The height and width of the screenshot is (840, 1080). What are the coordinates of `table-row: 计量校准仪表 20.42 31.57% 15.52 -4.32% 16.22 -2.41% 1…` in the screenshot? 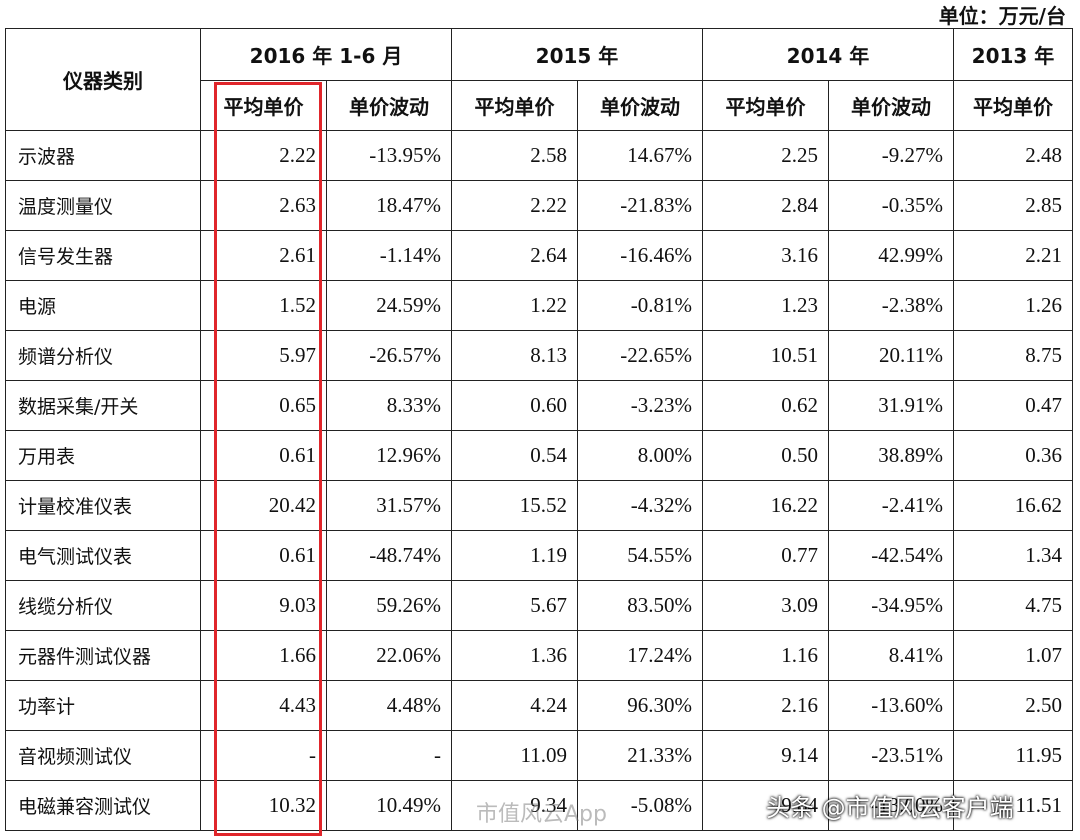 It's located at (539, 505).